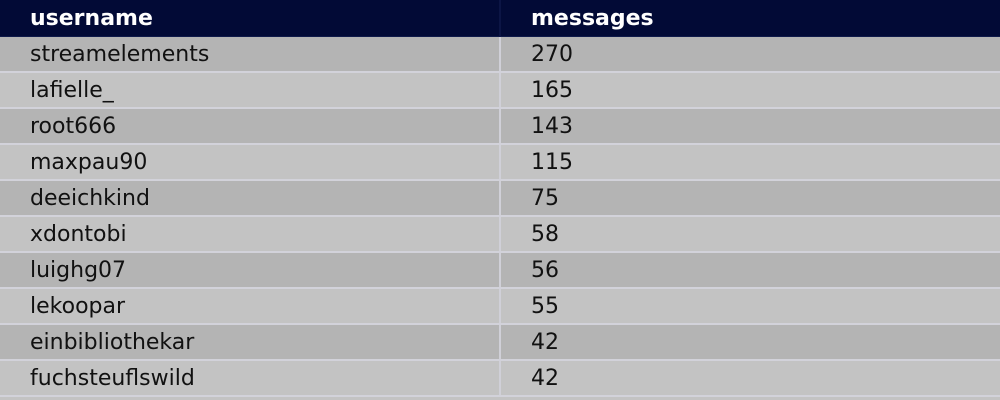 The image size is (1000, 400). Describe the element at coordinates (250, 126) in the screenshot. I see `username-cell: root666` at that location.